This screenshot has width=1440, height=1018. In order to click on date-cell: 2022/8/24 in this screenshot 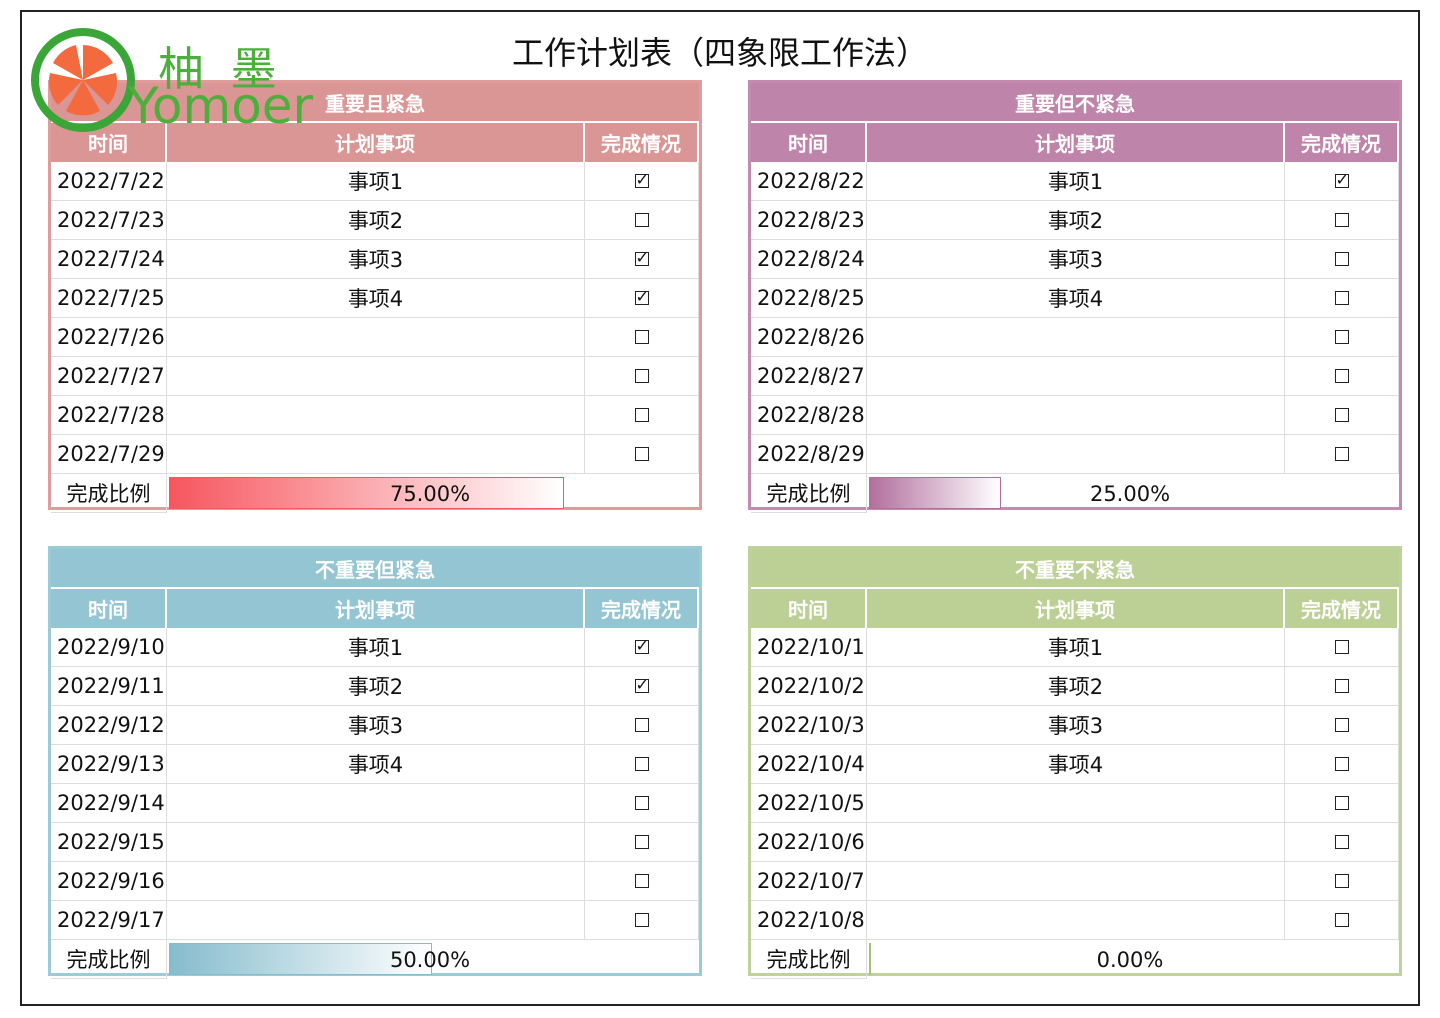, I will do `click(809, 259)`.